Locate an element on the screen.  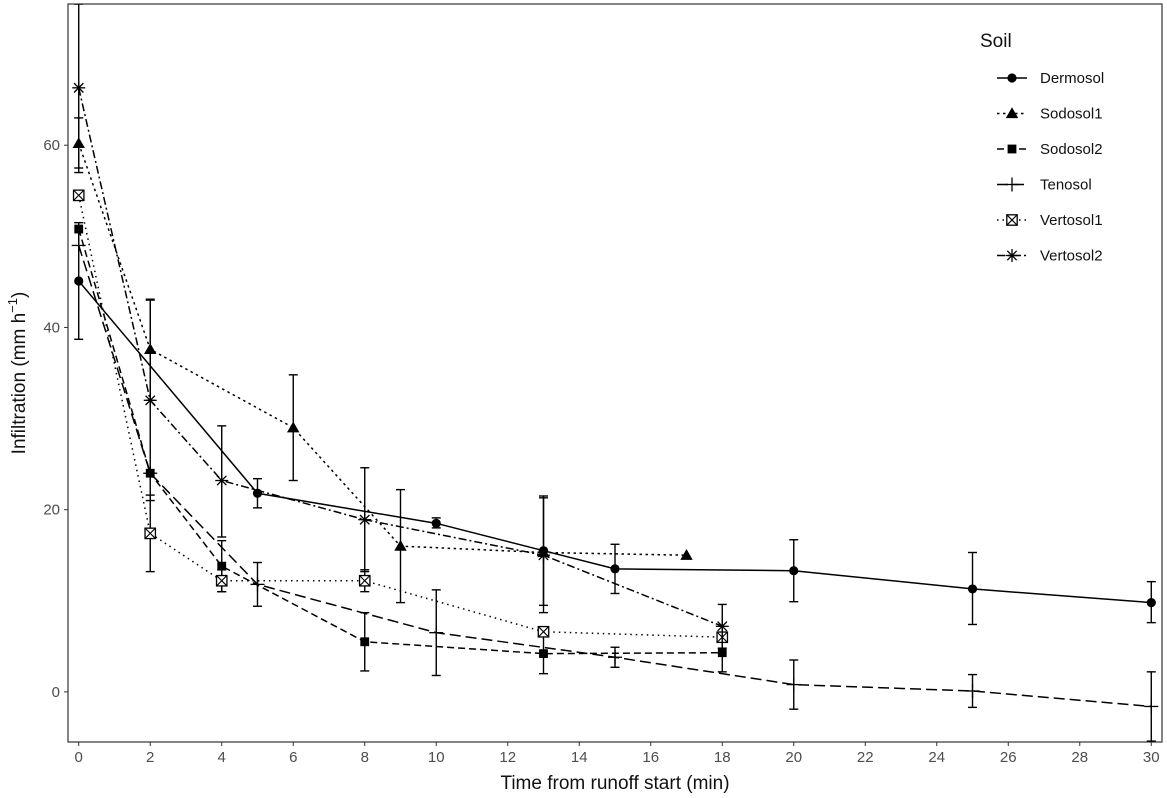
legend-marker-vertosol2 is located at coordinates (1012, 255).